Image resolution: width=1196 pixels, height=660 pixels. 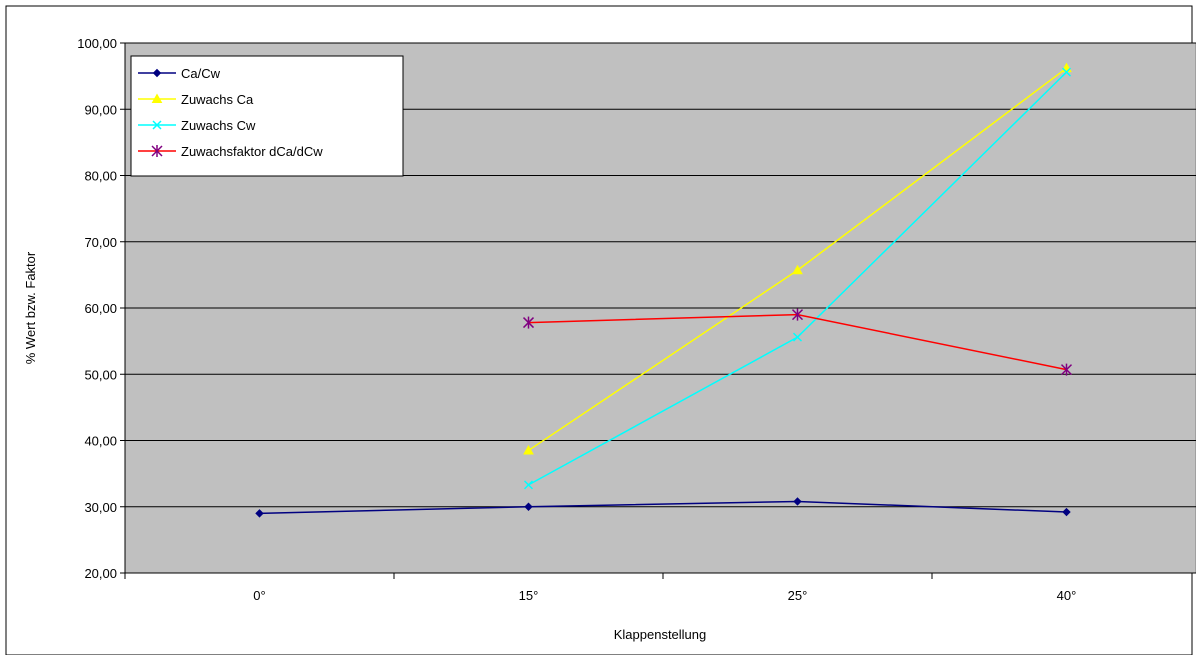 I want to click on y-tick-label: 50,00, so click(x=100, y=374).